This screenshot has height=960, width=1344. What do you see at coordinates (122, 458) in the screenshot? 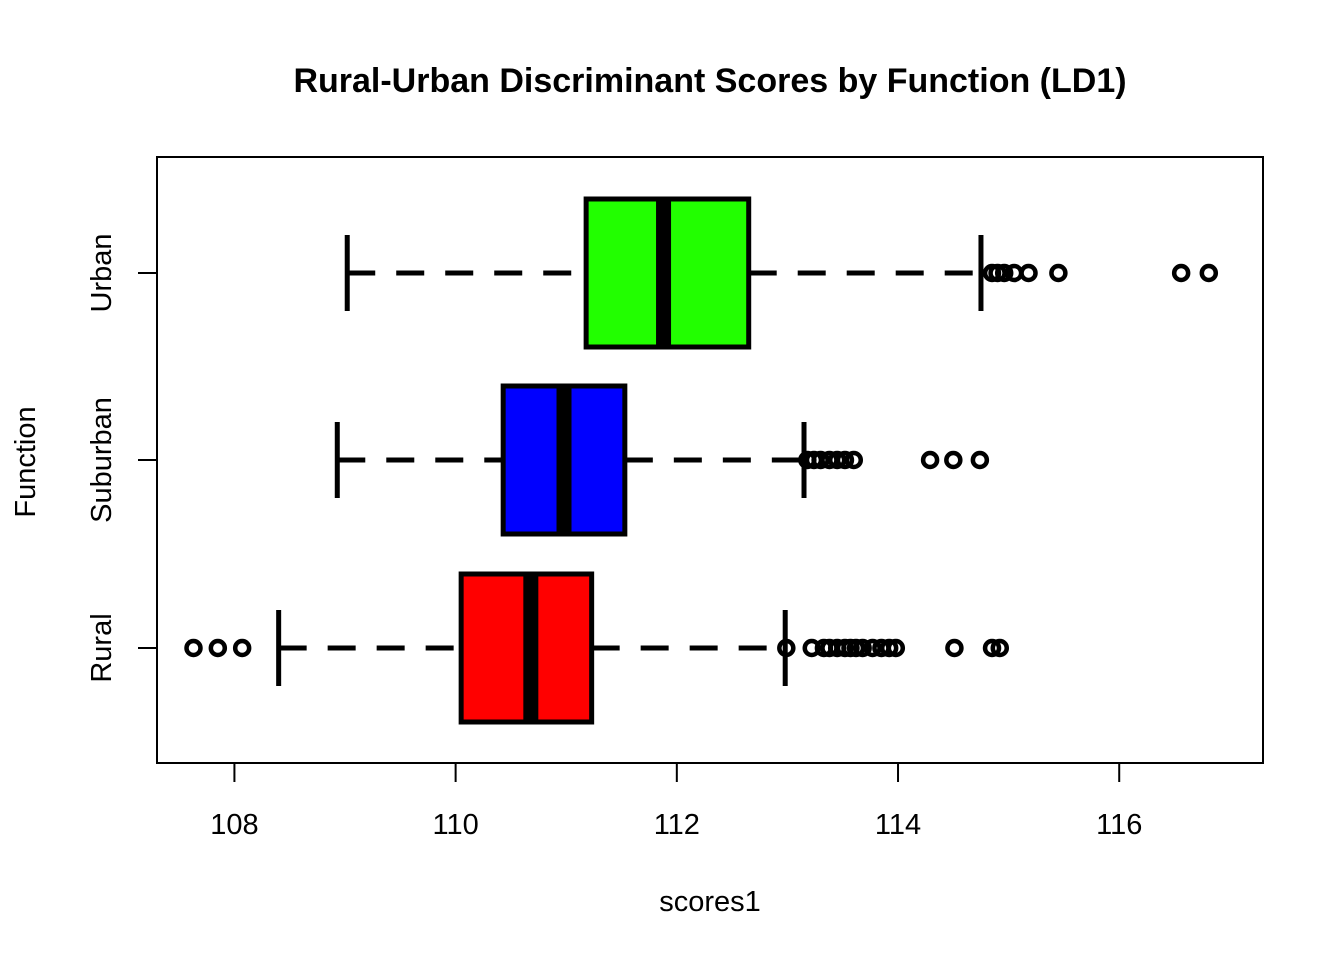
I see `y-axis: Rural Suburban Urban` at bounding box center [122, 458].